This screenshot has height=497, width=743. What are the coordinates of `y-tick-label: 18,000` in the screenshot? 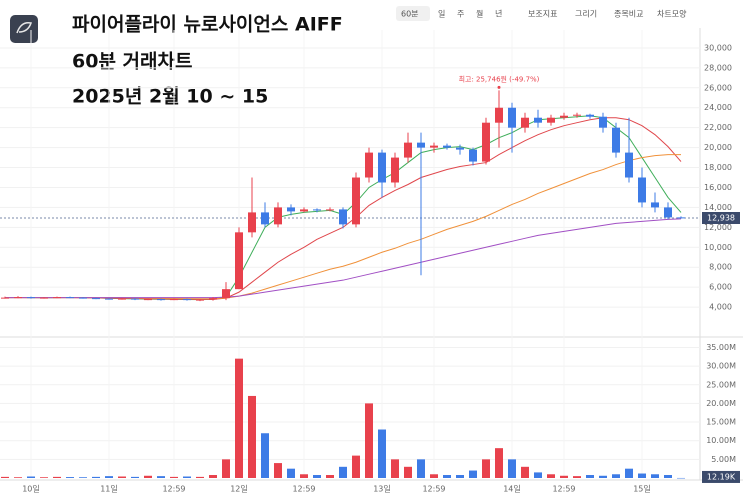 It's located at (718, 167).